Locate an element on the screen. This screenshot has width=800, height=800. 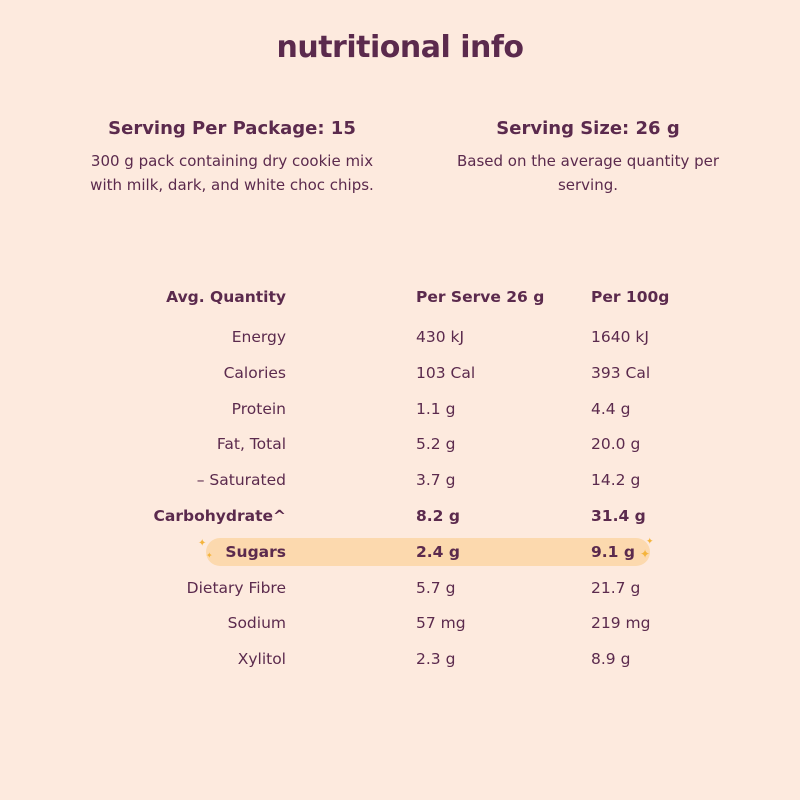
row-label: Carbohydrate^ is located at coordinates (219, 515).